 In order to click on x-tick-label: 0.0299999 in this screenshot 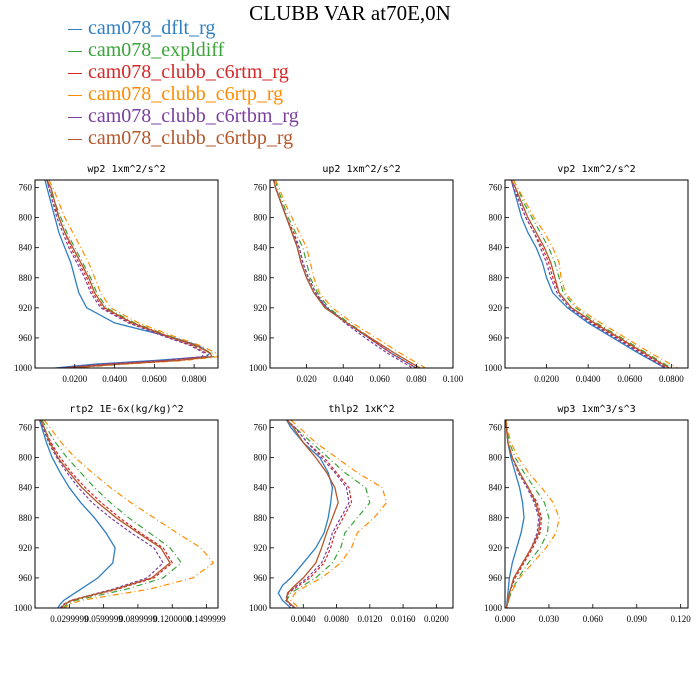, I will do `click(69, 619)`.